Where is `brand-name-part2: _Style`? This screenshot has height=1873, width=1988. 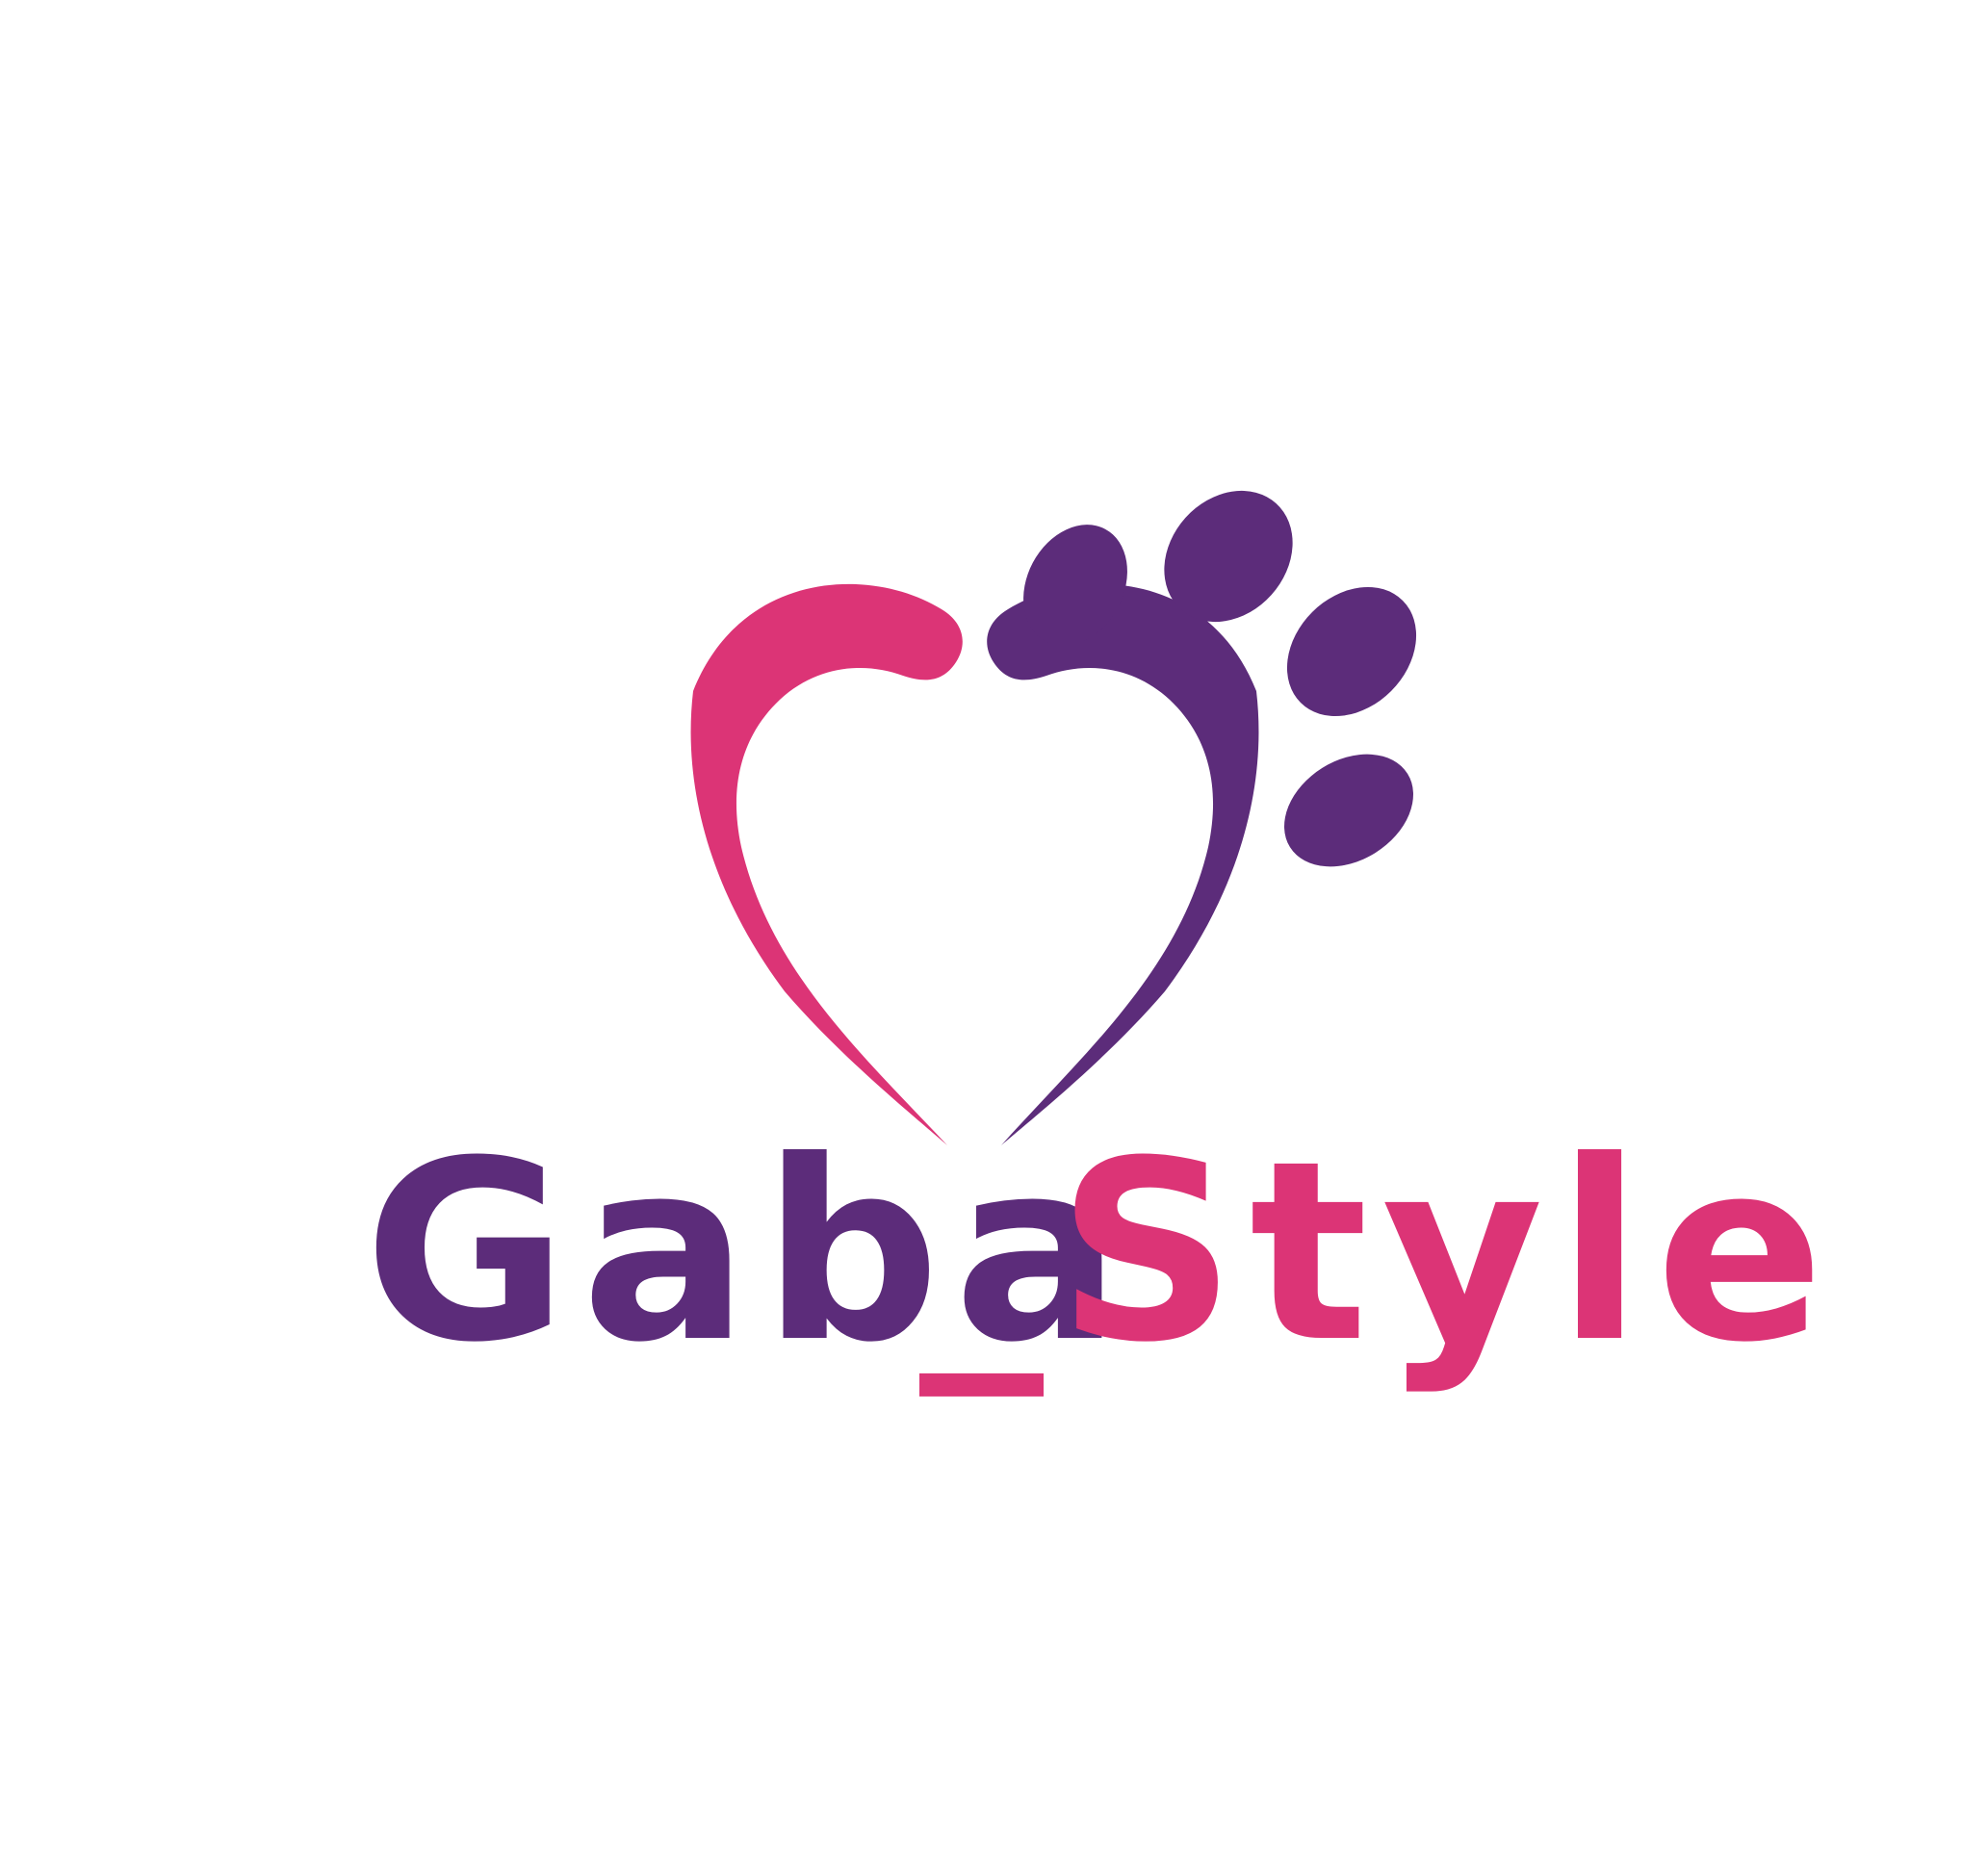
brand-name-part2: _Style is located at coordinates (1379, 1254).